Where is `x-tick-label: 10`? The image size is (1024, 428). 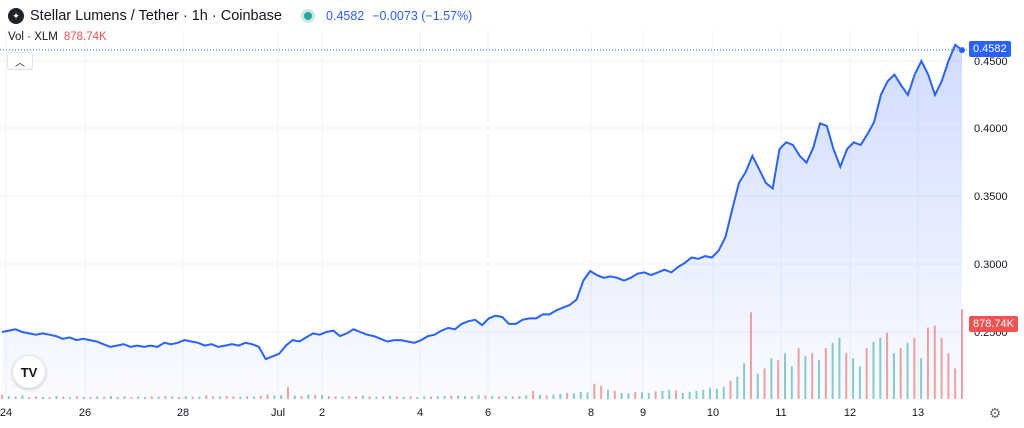 x-tick-label: 10 is located at coordinates (713, 413).